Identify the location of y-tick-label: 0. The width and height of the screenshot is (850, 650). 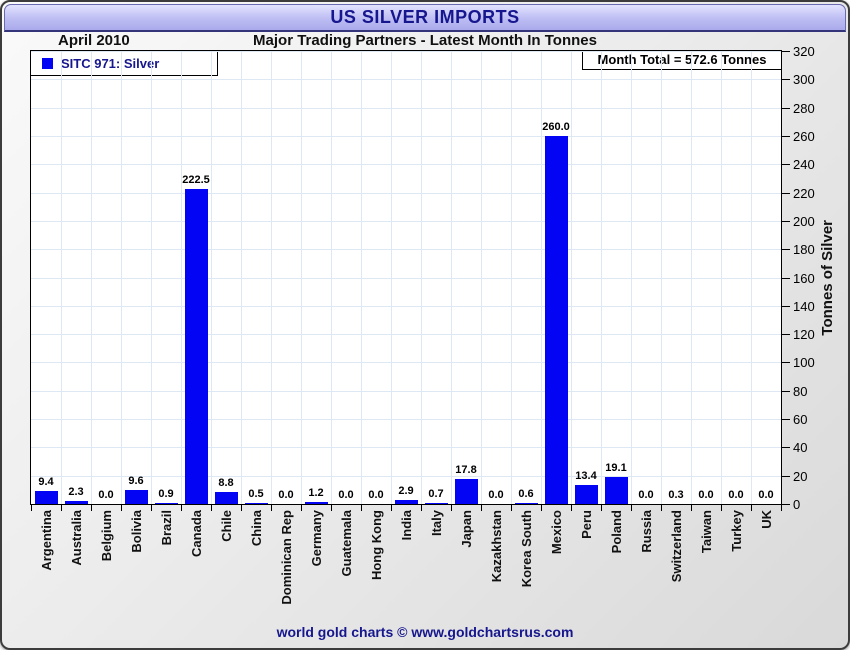
(797, 504).